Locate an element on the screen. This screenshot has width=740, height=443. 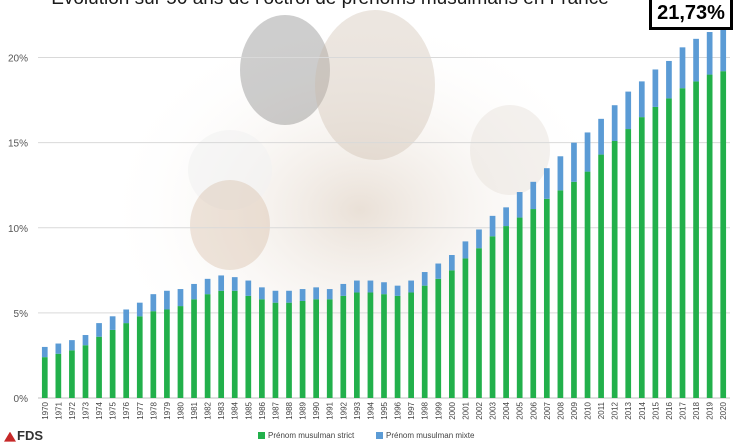
x-tick-label: 2006 is located at coordinates (533, 410).